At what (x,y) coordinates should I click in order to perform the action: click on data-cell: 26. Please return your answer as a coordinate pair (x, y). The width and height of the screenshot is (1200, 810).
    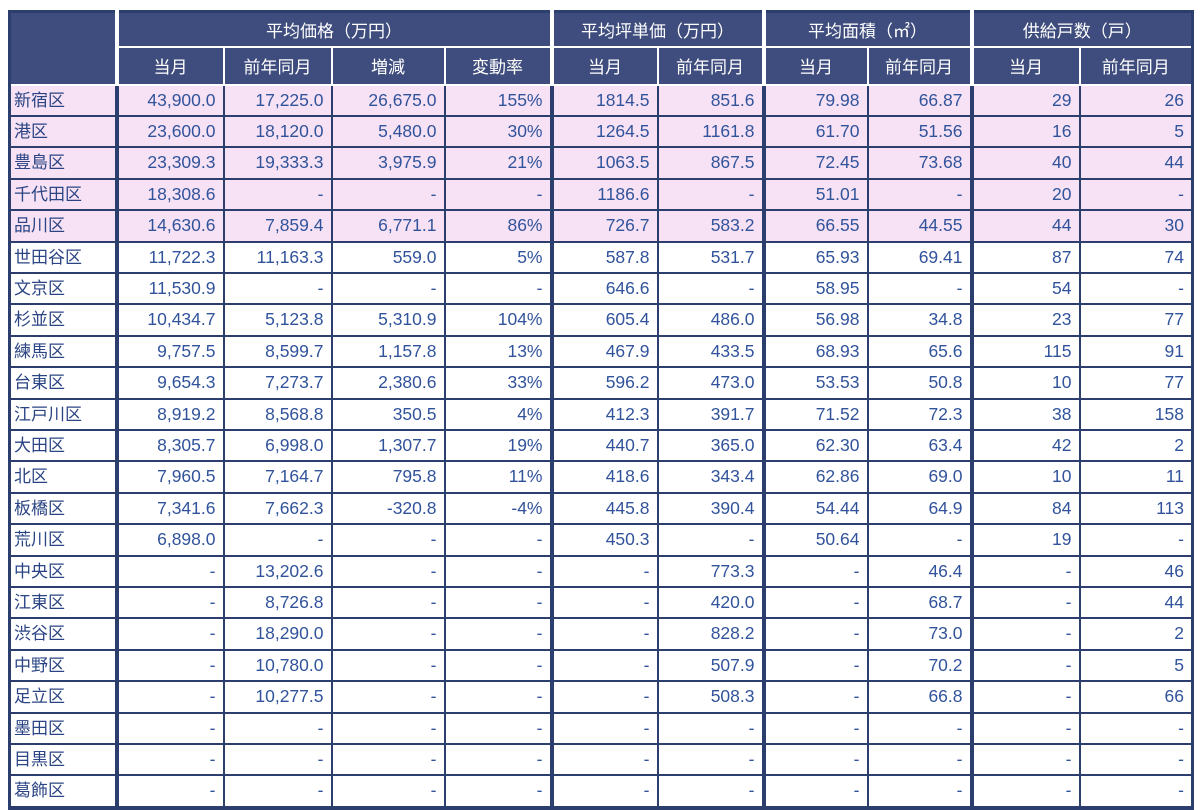
    Looking at the image, I should click on (1135, 100).